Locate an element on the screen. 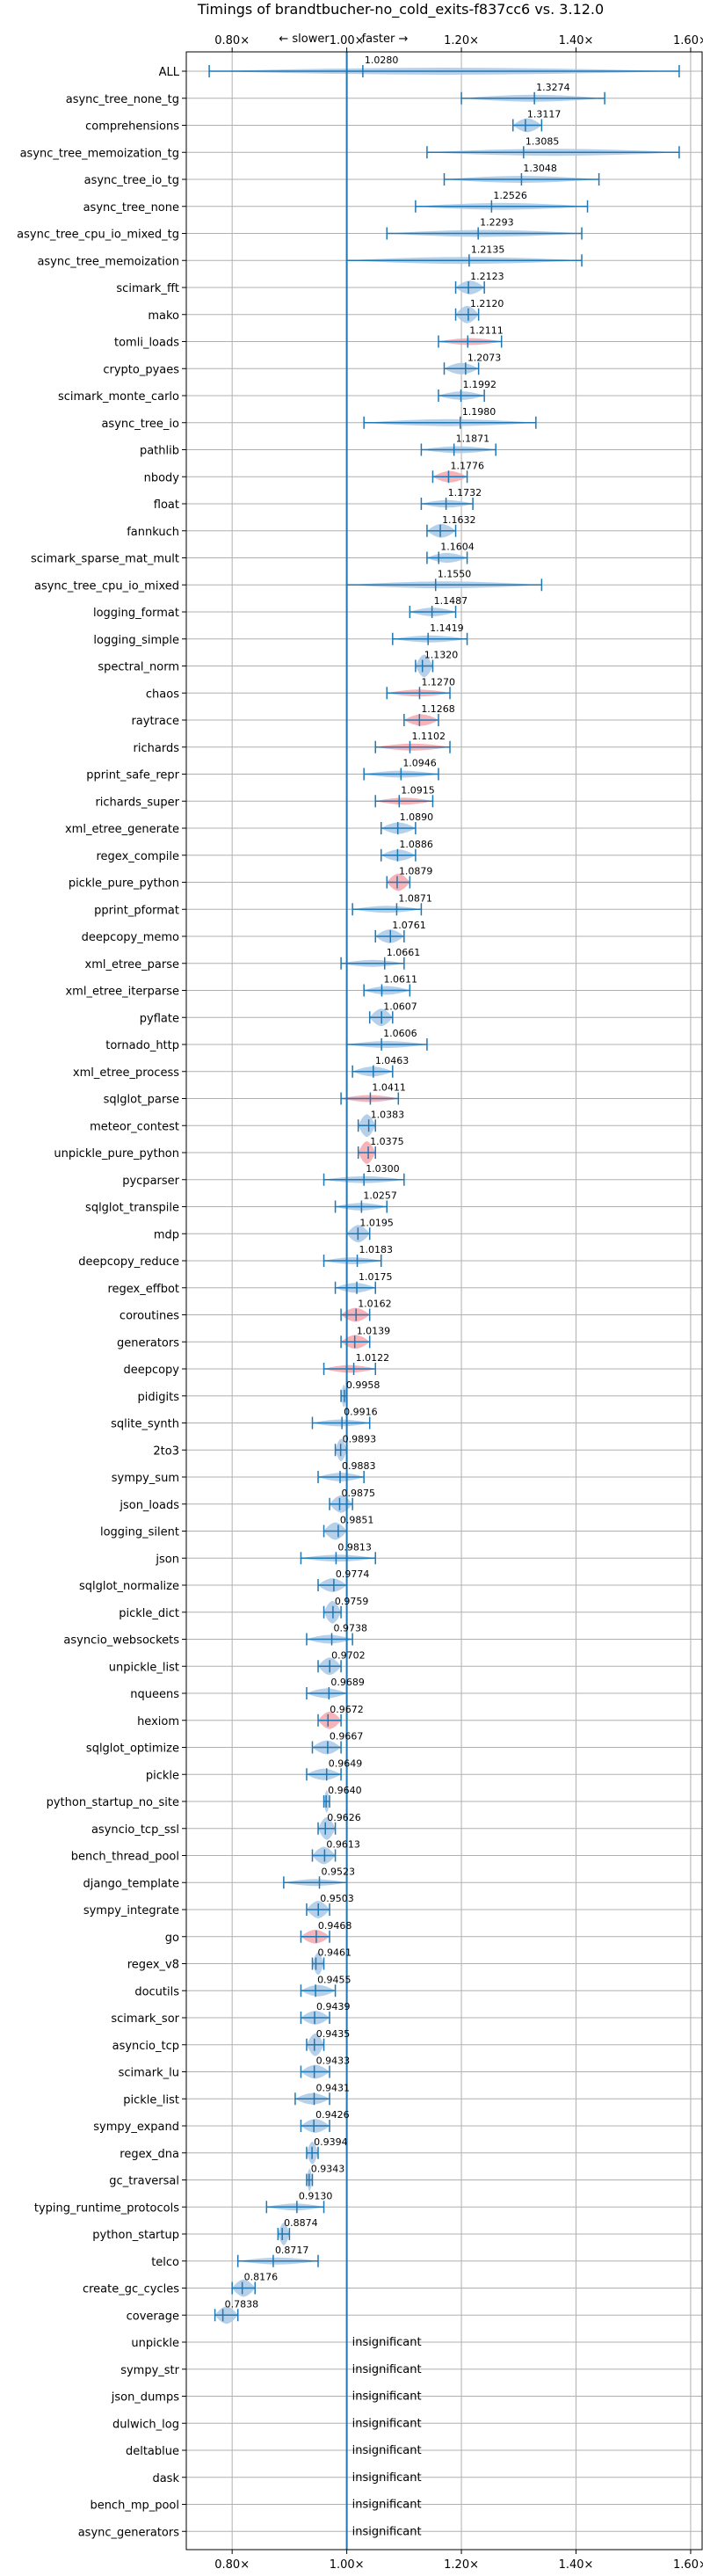  benchmark-name-label: async_tree_cpu_io_mixed is located at coordinates (107, 586).